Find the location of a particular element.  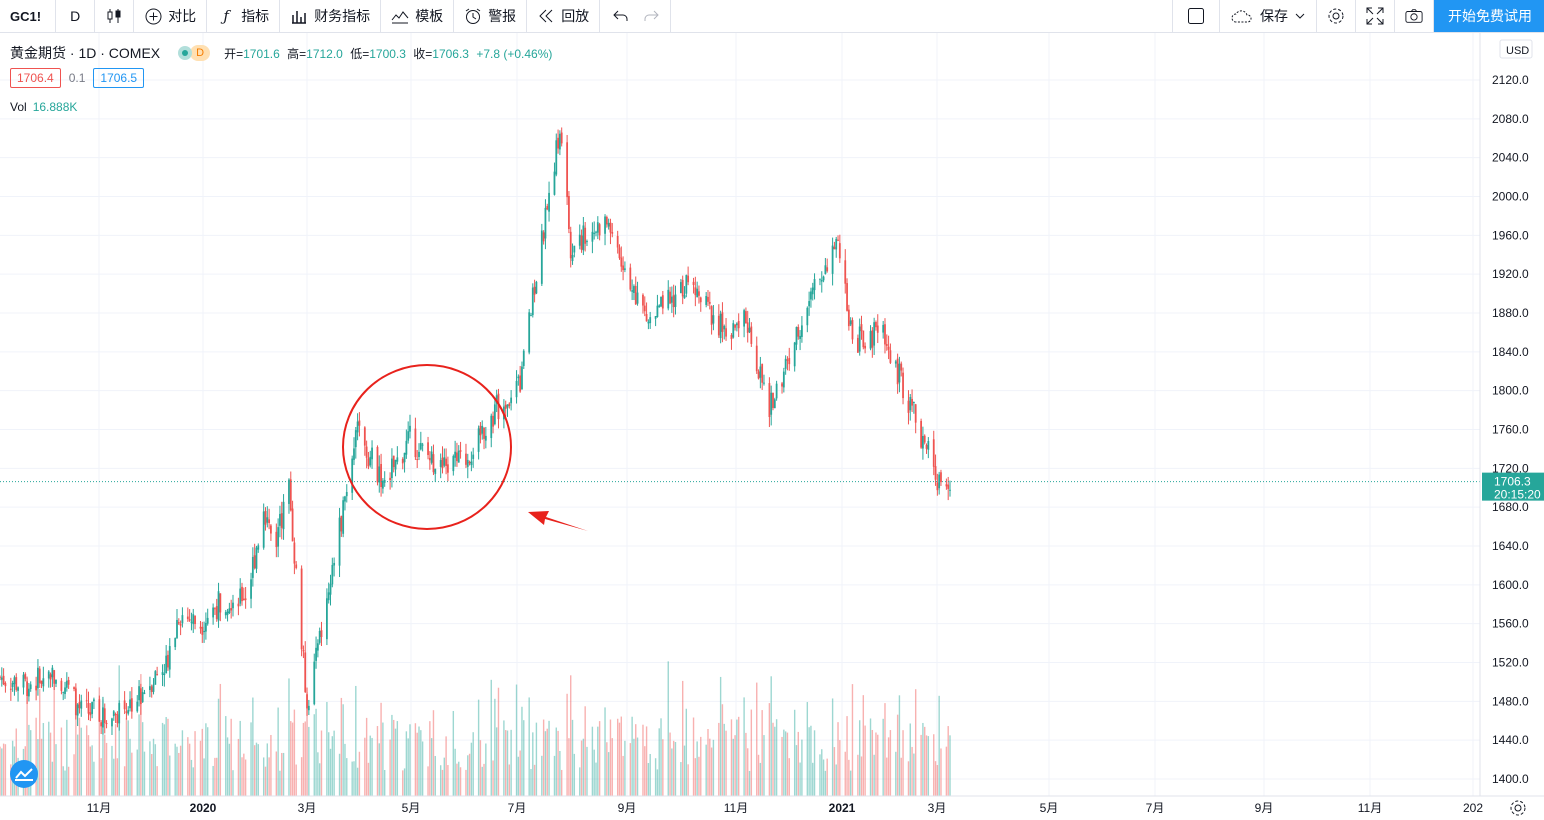

chart-type-button is located at coordinates (115, 16).